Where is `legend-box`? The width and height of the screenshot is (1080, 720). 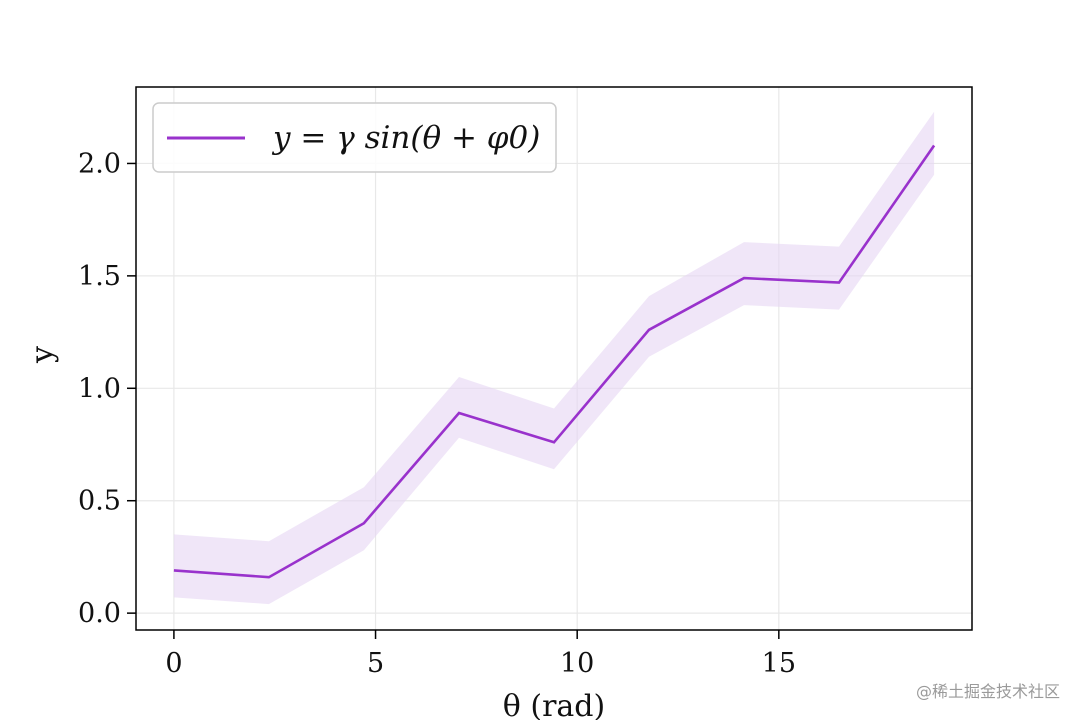
legend-box is located at coordinates (354, 137).